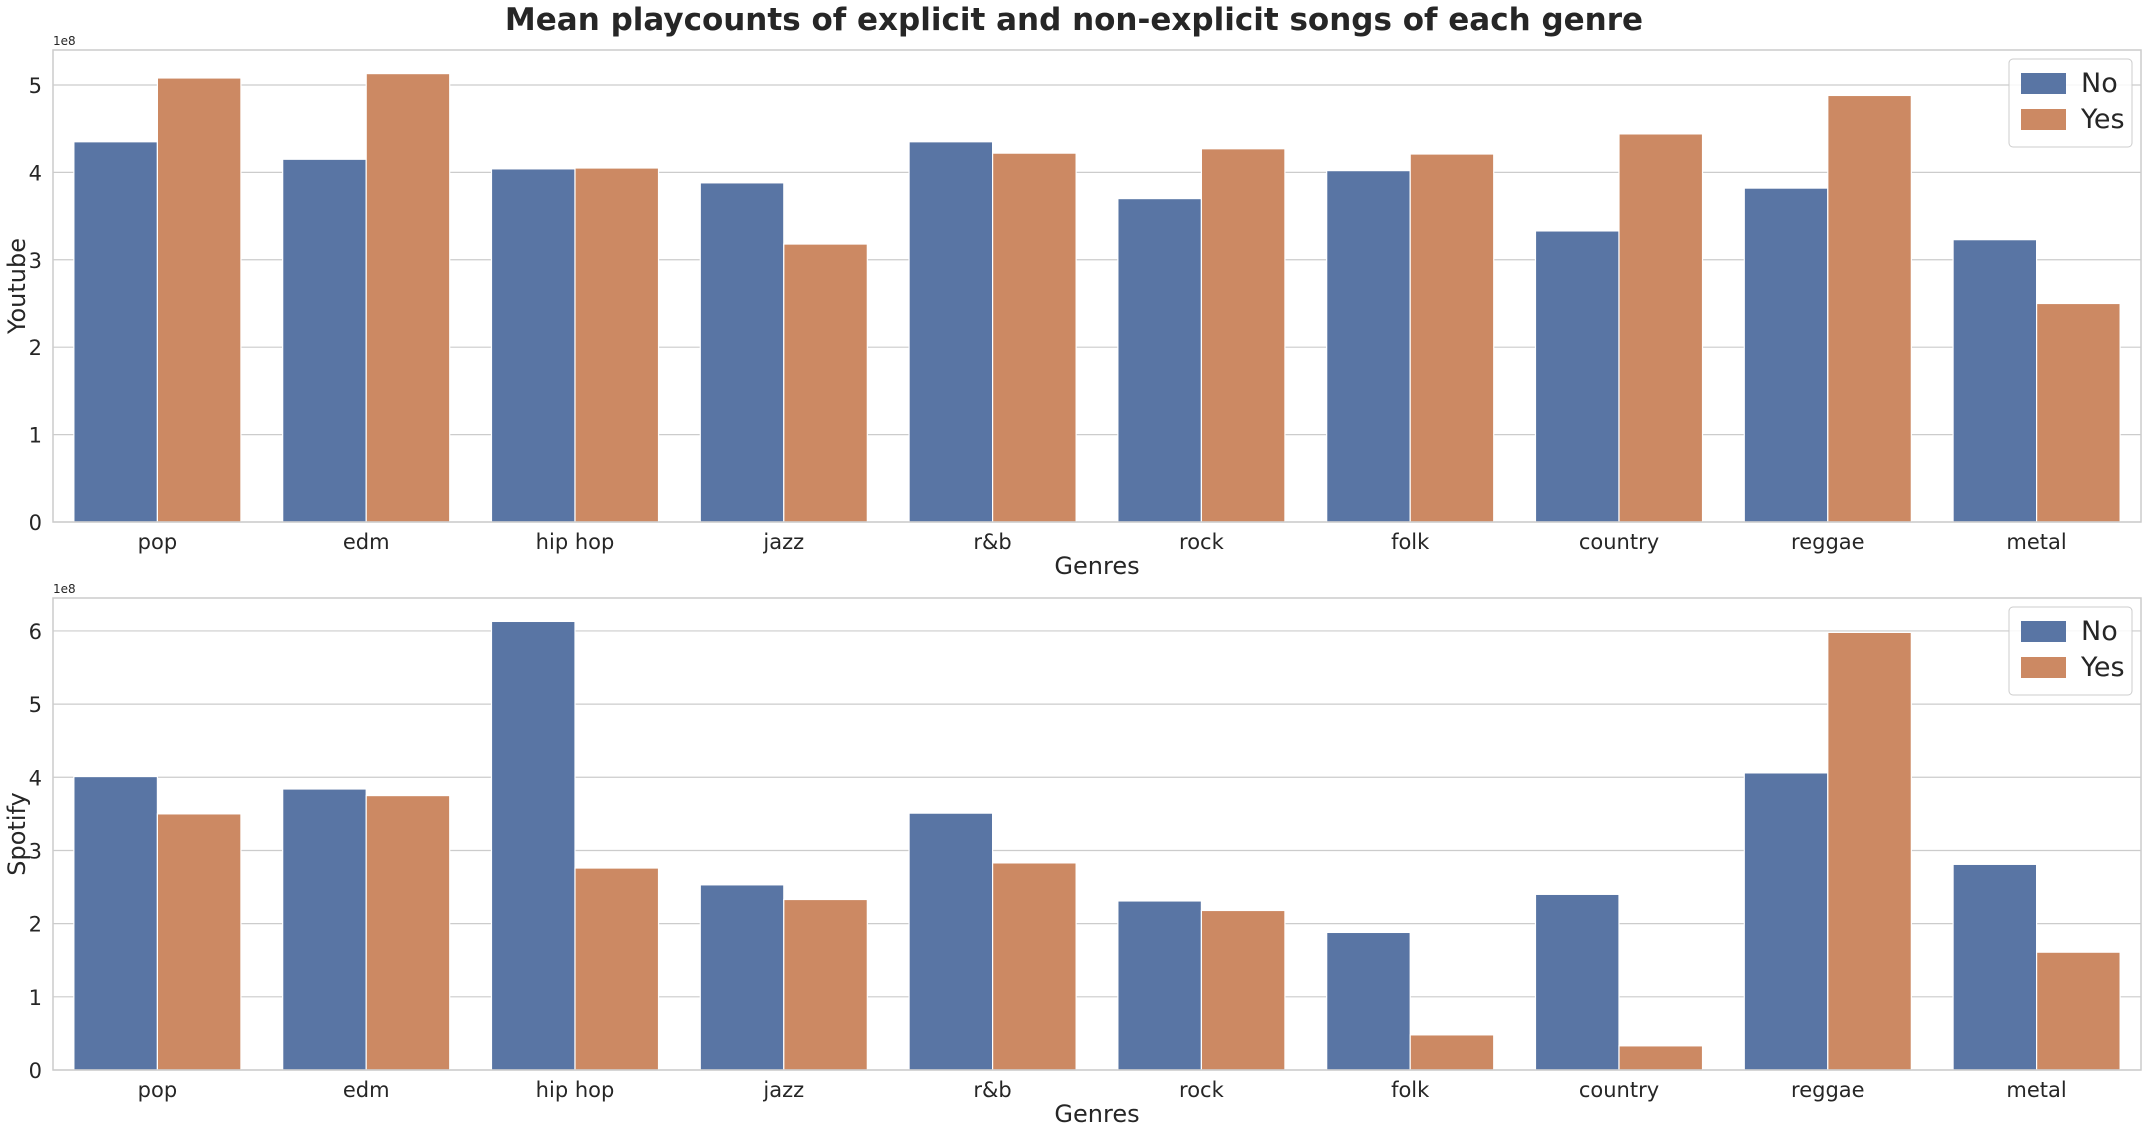 The height and width of the screenshot is (1130, 2148). What do you see at coordinates (17, 833) in the screenshot?
I see `y-axis-label: Spotify` at bounding box center [17, 833].